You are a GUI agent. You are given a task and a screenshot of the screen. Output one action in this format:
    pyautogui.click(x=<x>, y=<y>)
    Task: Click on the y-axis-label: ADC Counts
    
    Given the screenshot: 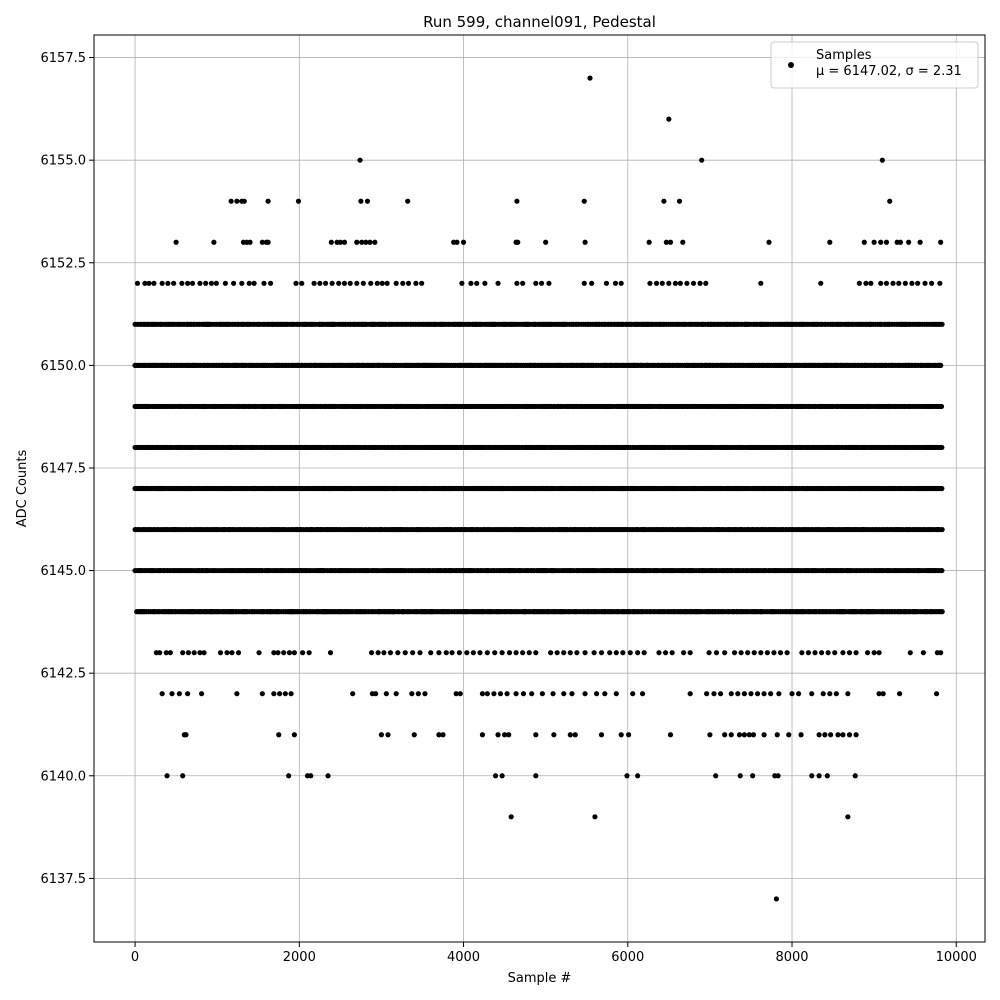 What is the action you would take?
    pyautogui.click(x=22, y=489)
    